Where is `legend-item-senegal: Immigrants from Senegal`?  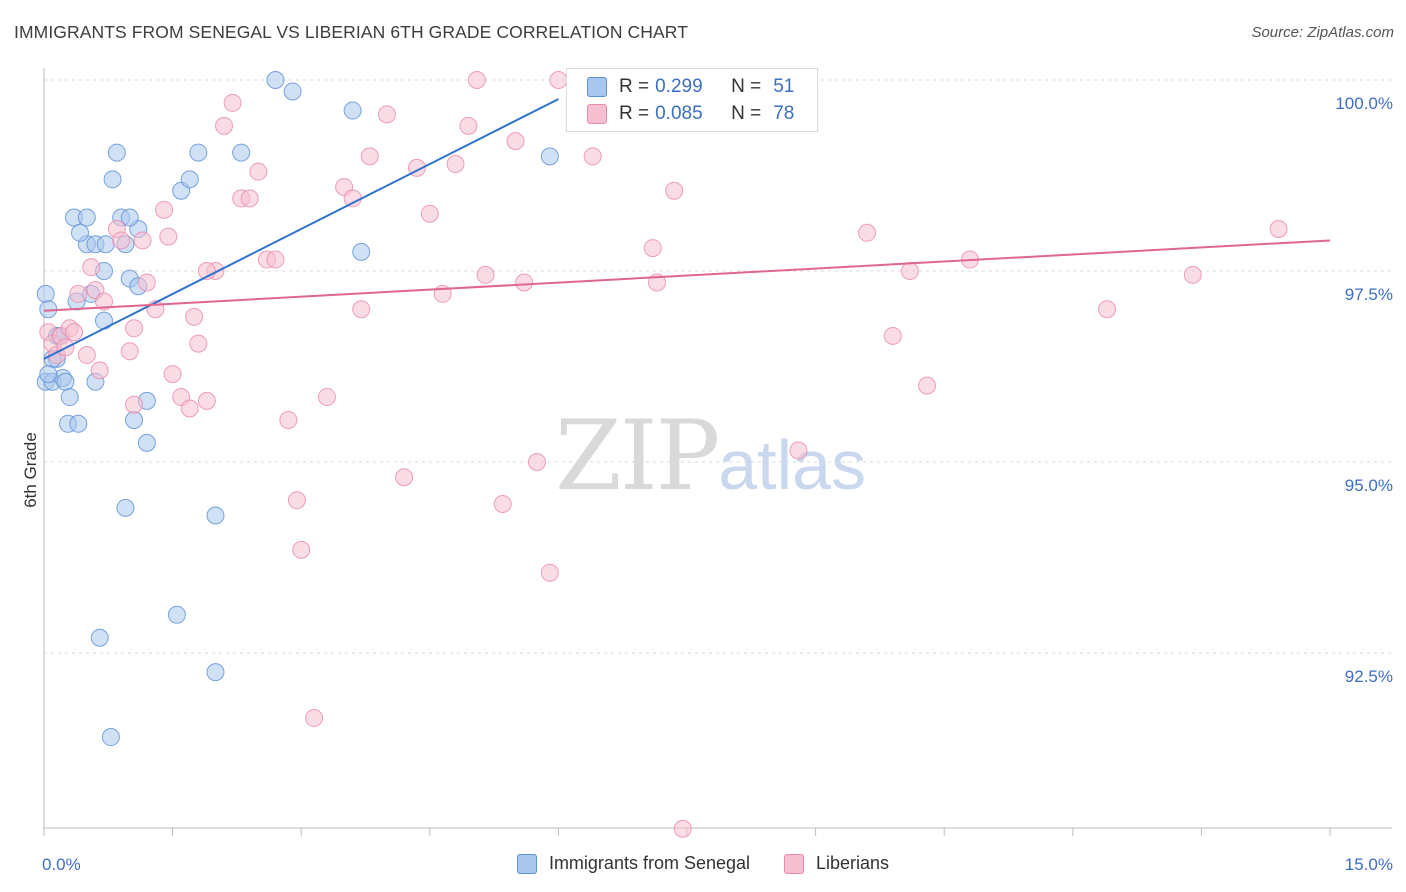 legend-item-senegal: Immigrants from Senegal is located at coordinates (633, 863).